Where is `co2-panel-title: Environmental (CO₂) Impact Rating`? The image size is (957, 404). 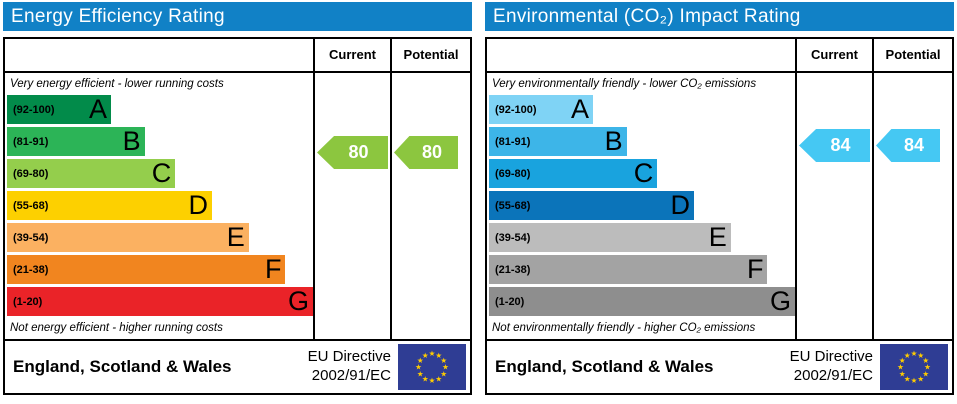 co2-panel-title: Environmental (CO₂) Impact Rating is located at coordinates (719, 16).